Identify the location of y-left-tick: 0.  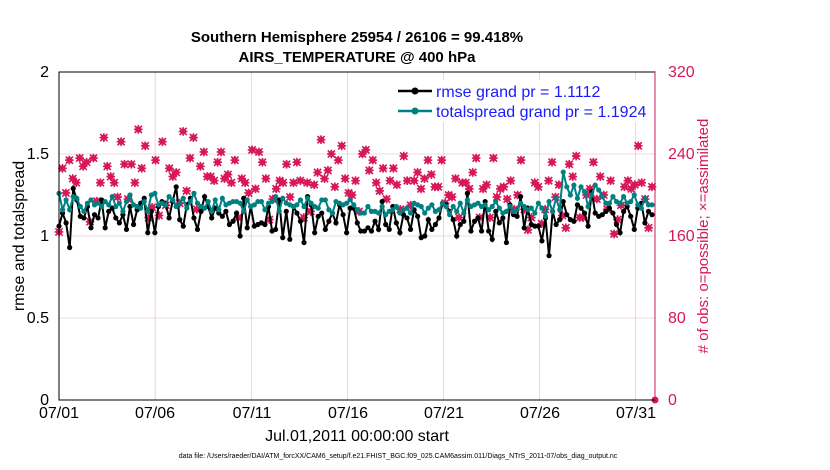
(44, 400).